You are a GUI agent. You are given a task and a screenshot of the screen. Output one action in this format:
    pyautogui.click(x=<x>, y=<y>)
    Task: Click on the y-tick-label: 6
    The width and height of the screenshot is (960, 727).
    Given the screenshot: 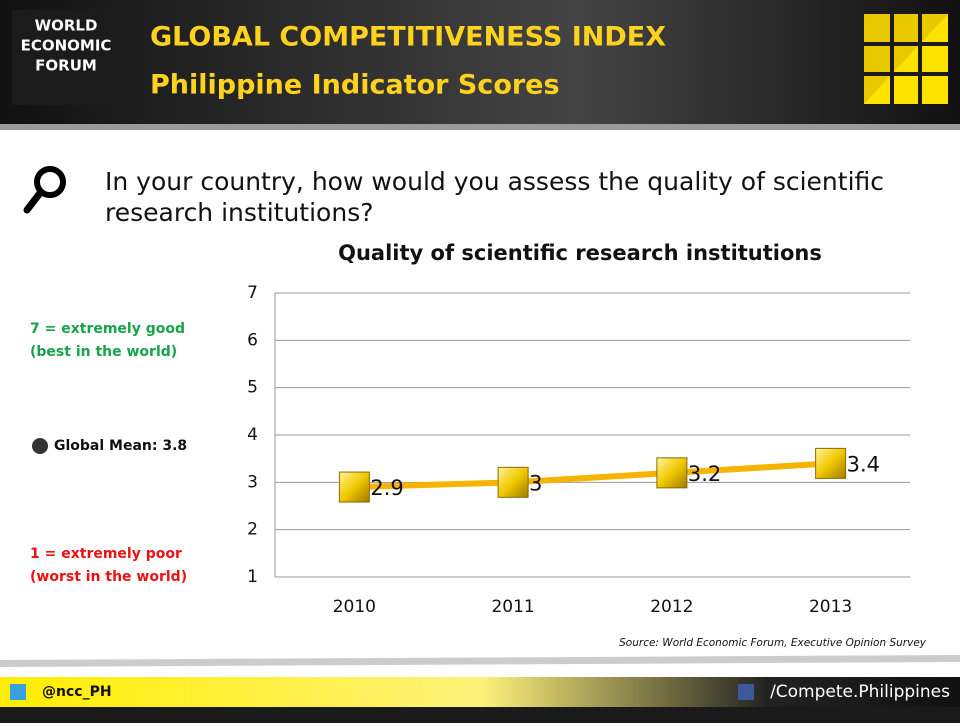 What is the action you would take?
    pyautogui.click(x=252, y=340)
    